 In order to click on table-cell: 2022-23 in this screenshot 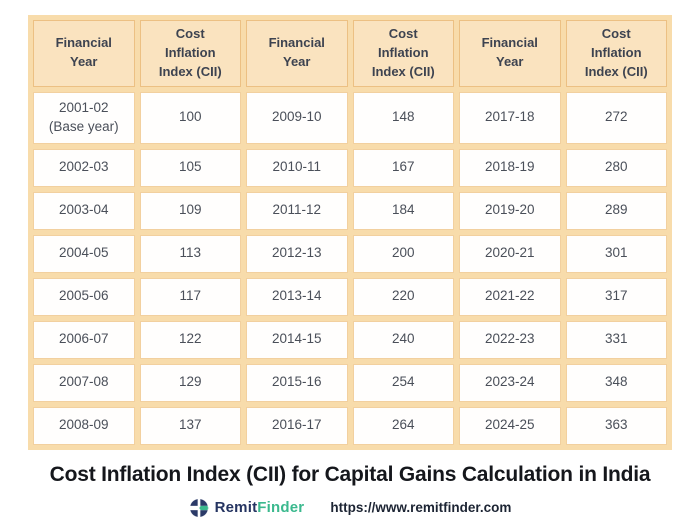, I will do `click(510, 339)`.